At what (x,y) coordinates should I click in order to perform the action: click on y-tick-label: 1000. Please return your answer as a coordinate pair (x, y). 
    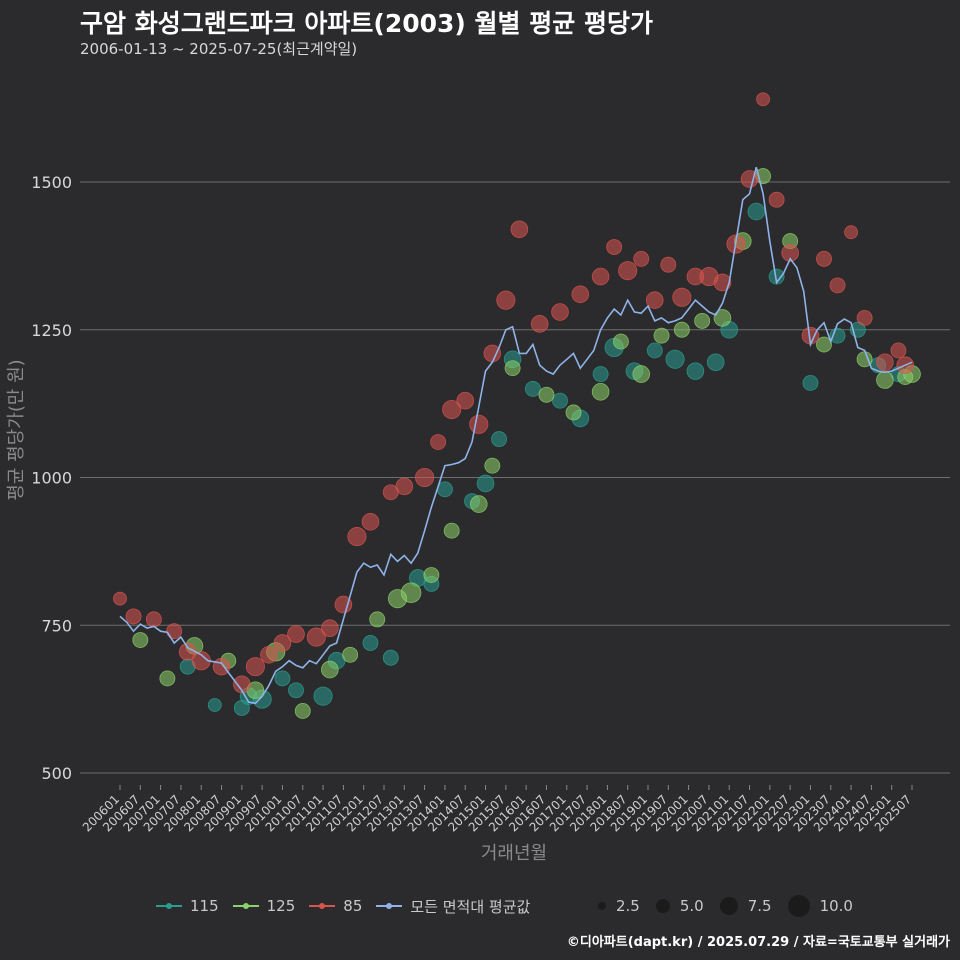
    Looking at the image, I should click on (51, 478).